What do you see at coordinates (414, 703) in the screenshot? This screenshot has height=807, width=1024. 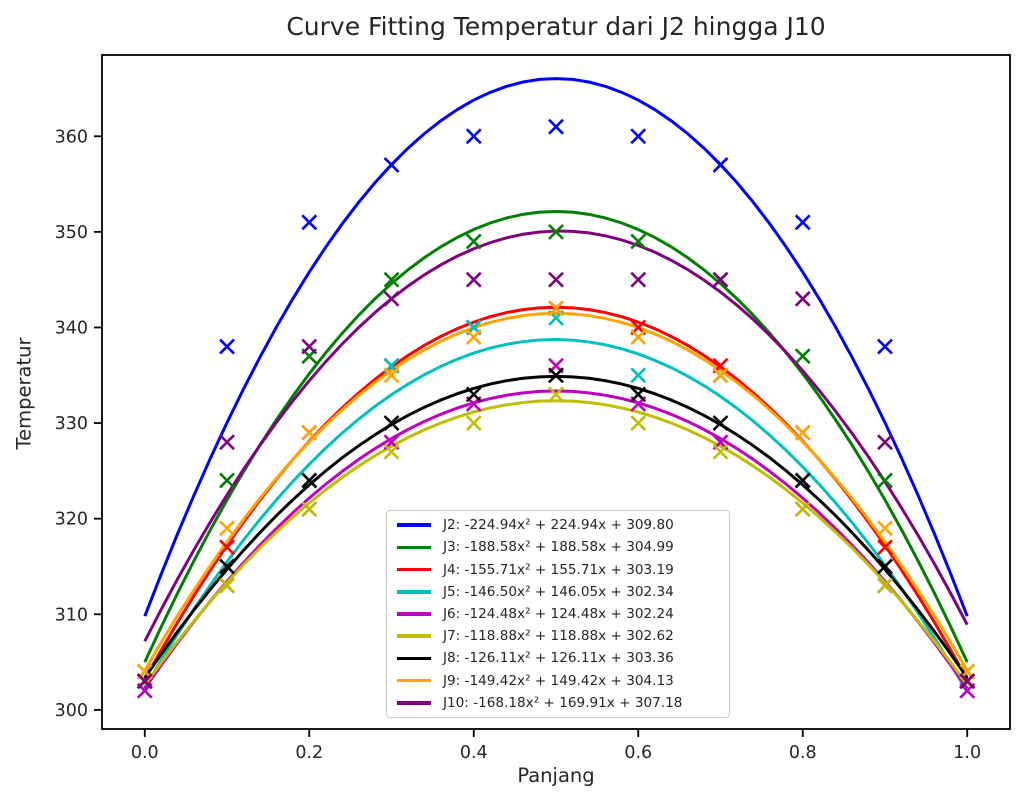 I see `legend-line-swatch-J10` at bounding box center [414, 703].